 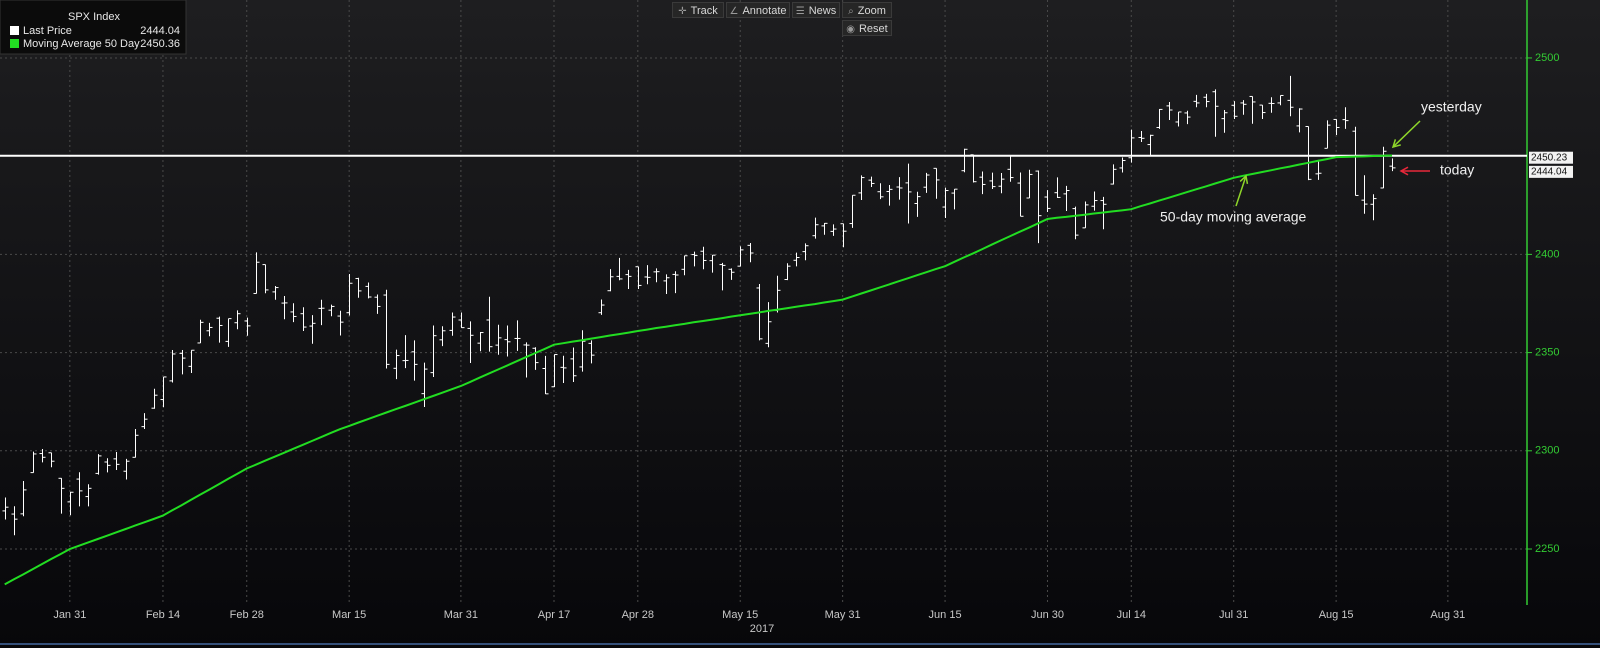 I want to click on y-tick-label: 2350, so click(x=1547, y=352).